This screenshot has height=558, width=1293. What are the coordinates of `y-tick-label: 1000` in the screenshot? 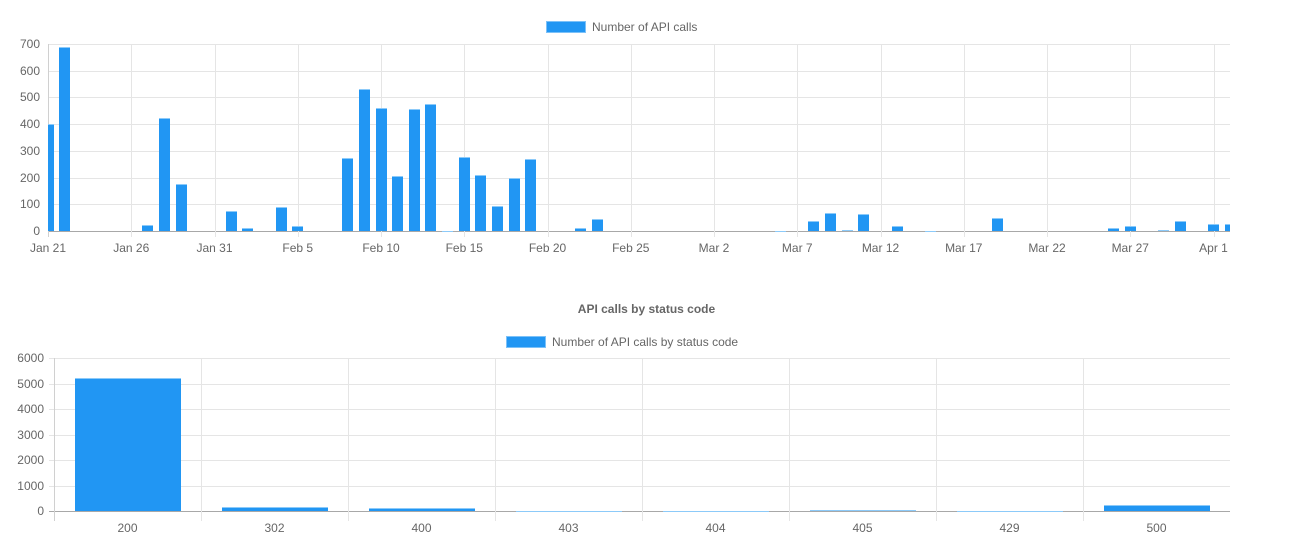 It's located at (30, 485).